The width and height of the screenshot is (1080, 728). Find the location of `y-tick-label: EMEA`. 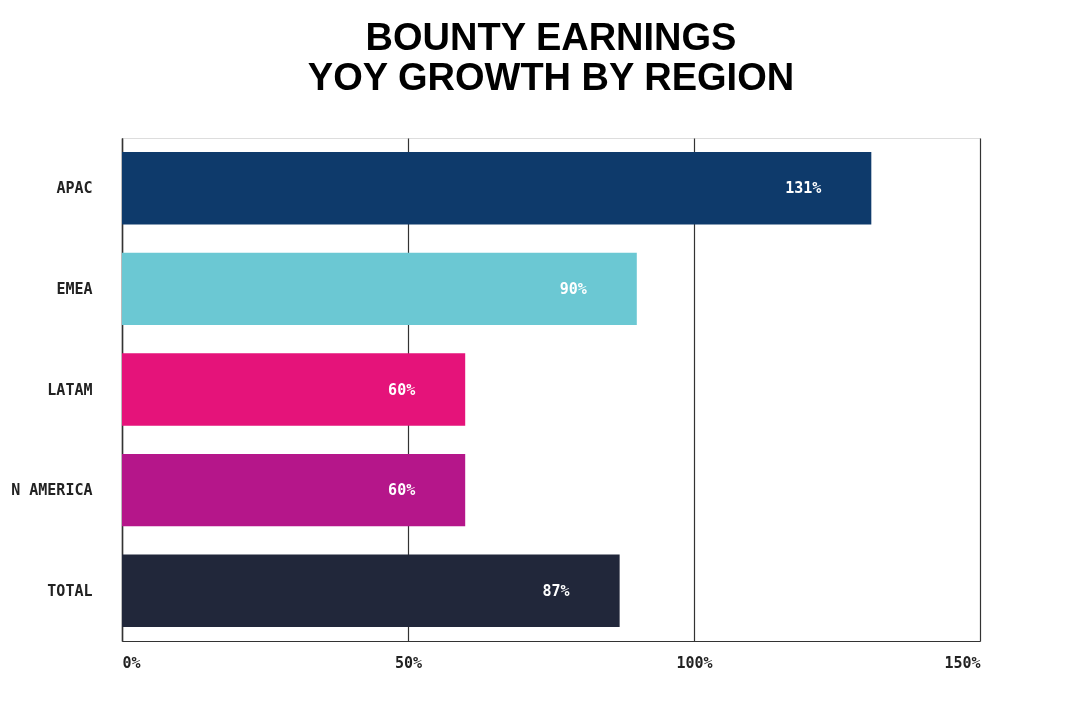

y-tick-label: EMEA is located at coordinates (74, 288).